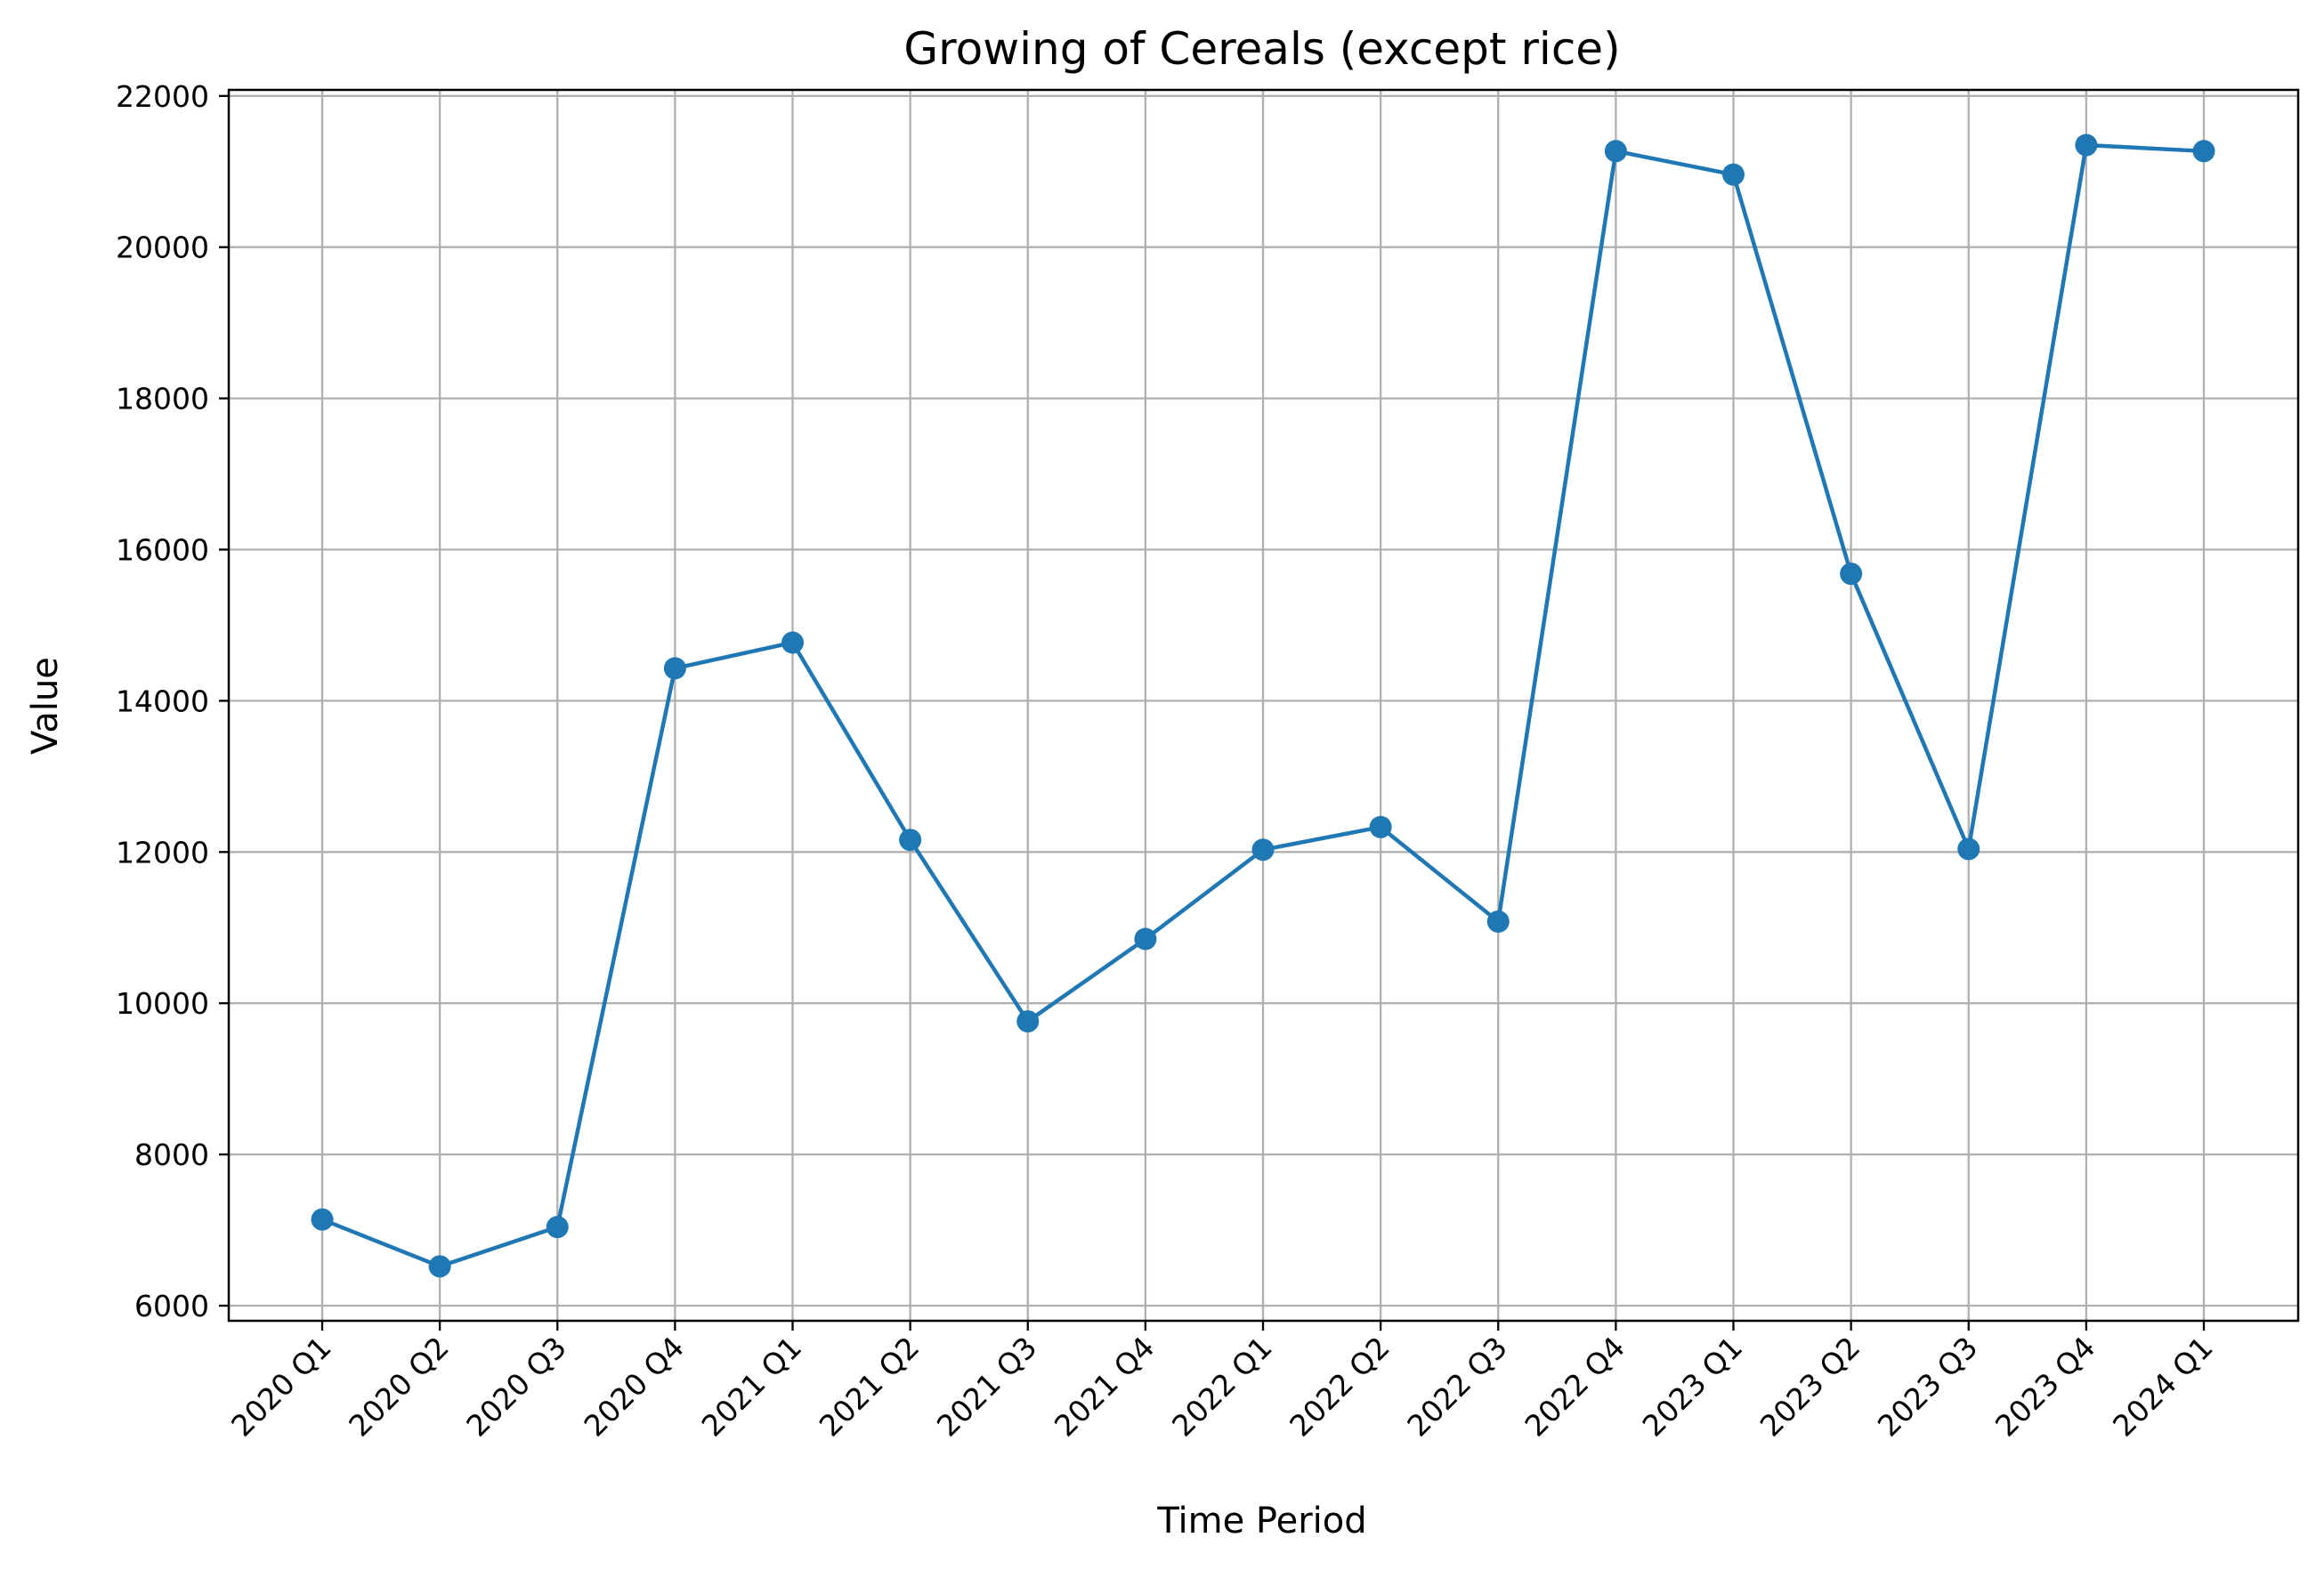  Describe the element at coordinates (752, 1387) in the screenshot. I see `x-tick-label: 2021 Q1` at that location.